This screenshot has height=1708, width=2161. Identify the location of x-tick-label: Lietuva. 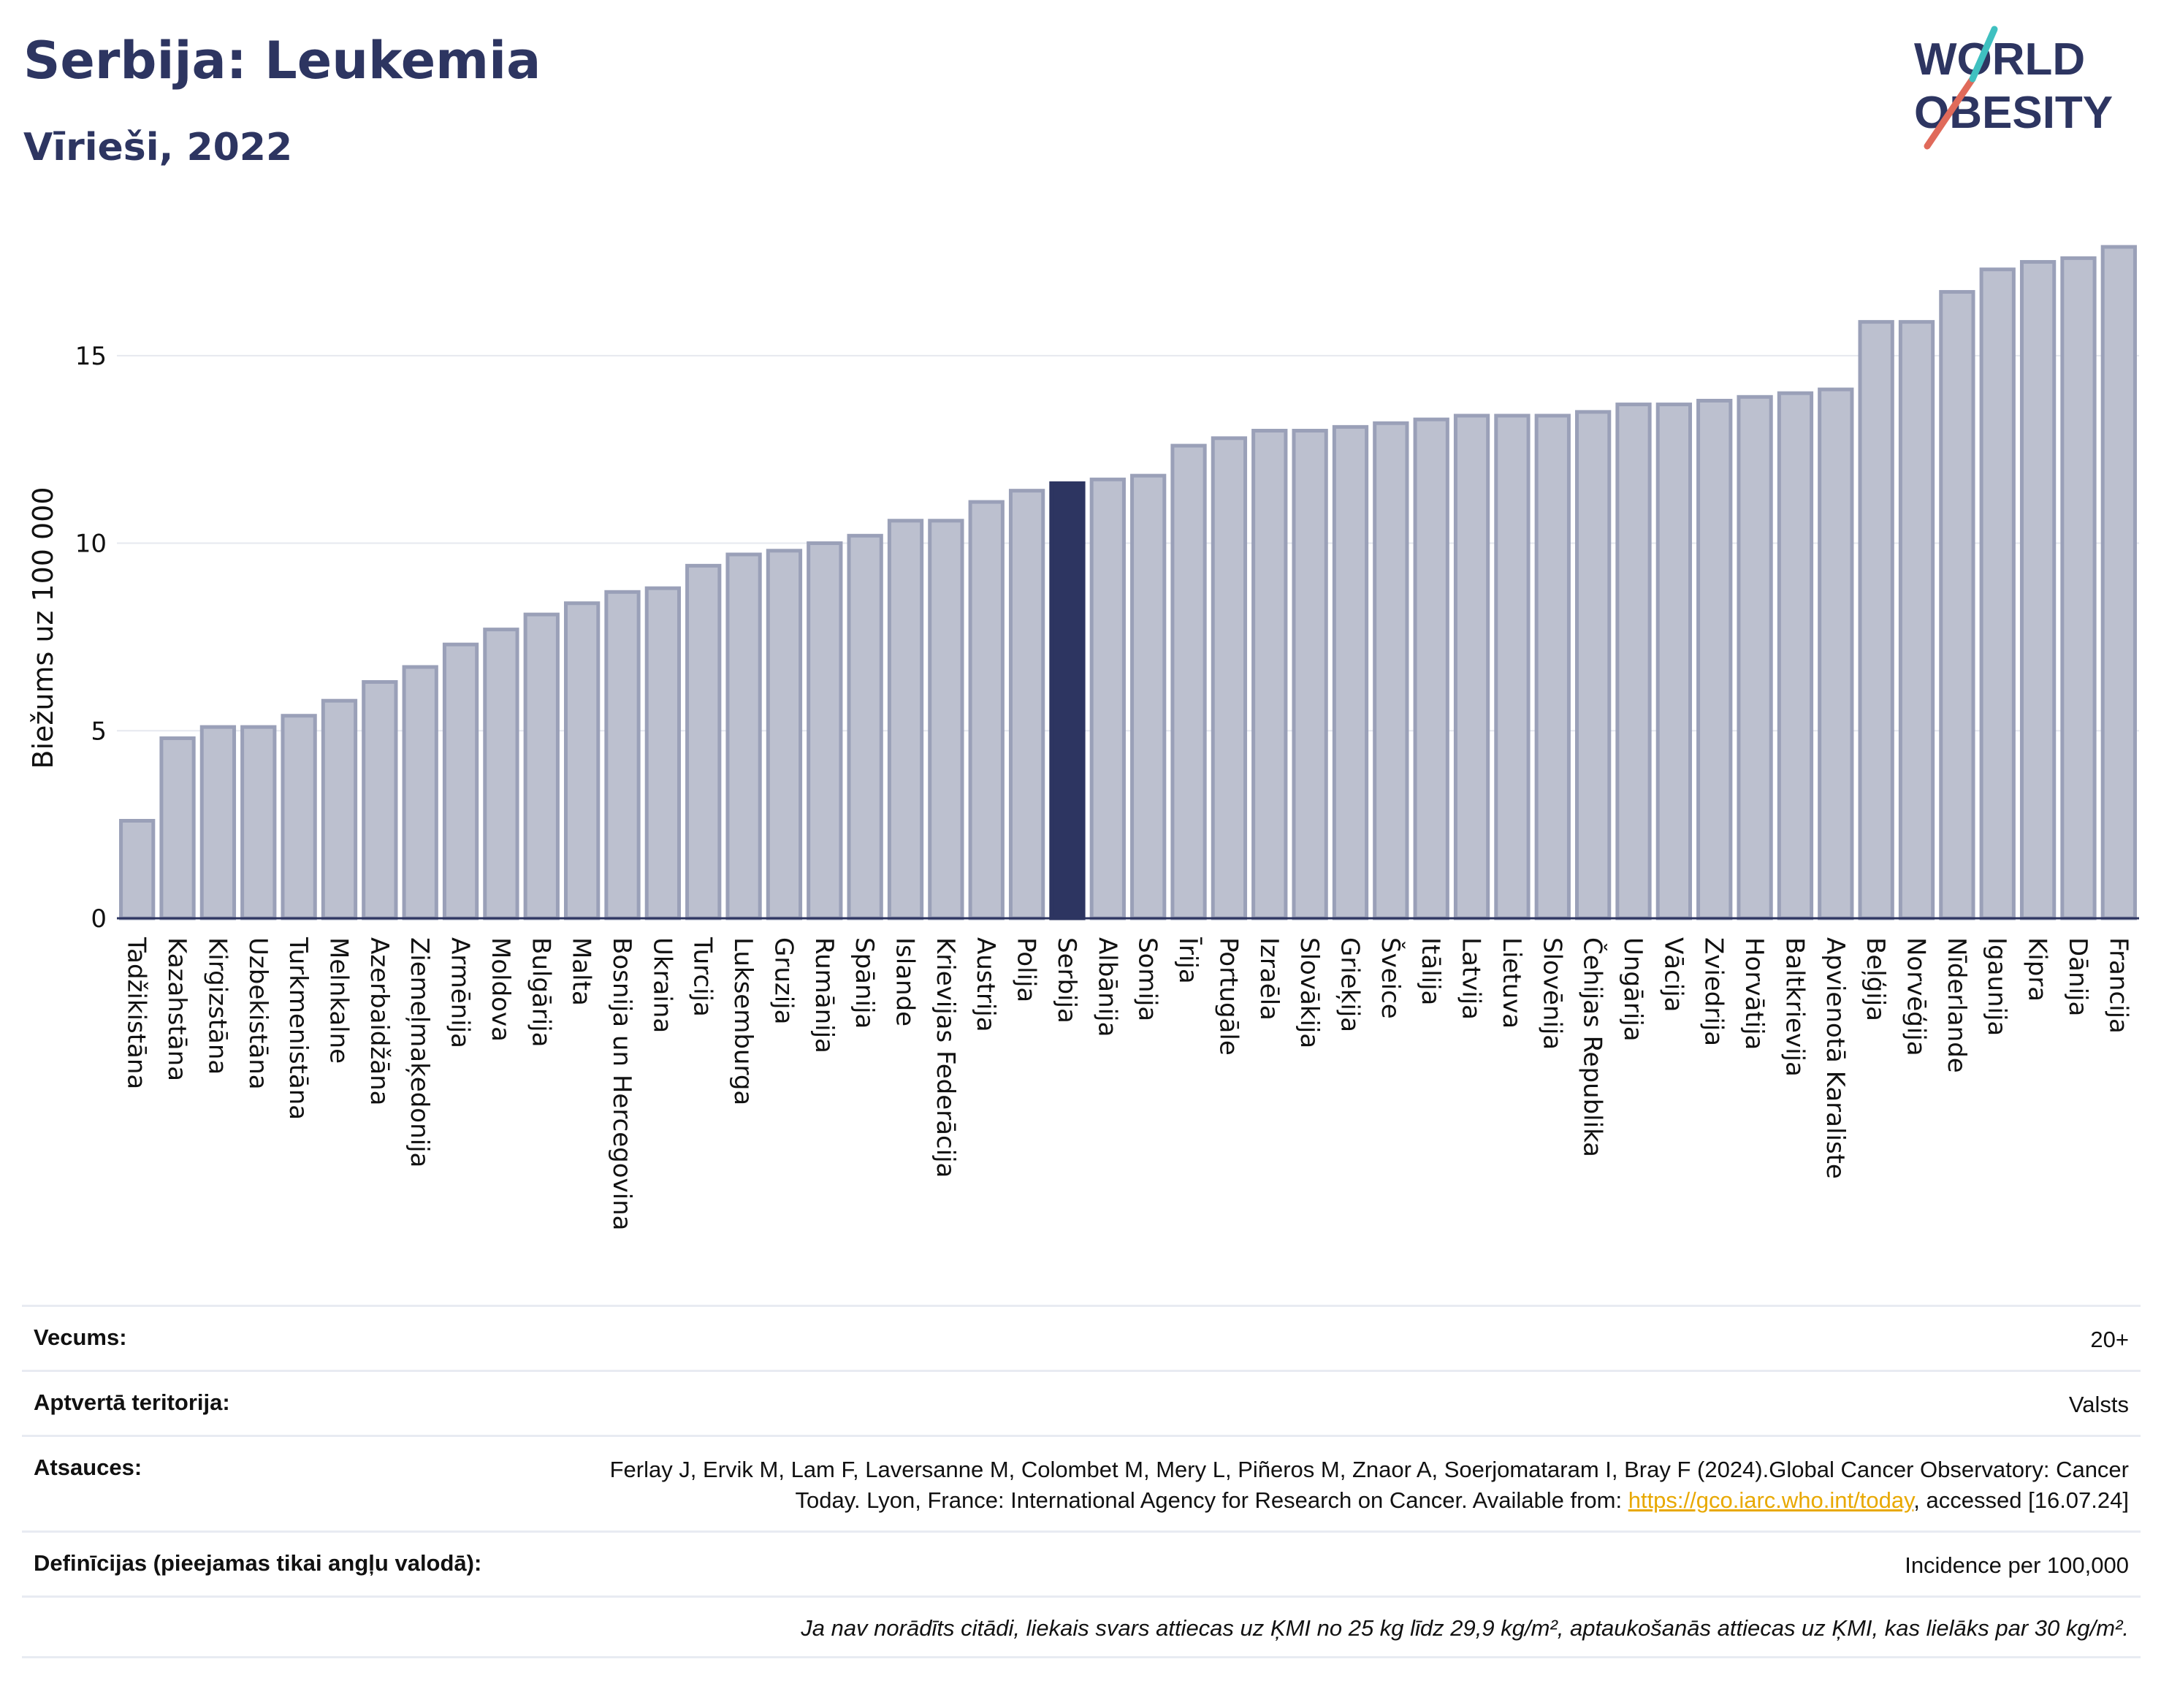
(1511, 983).